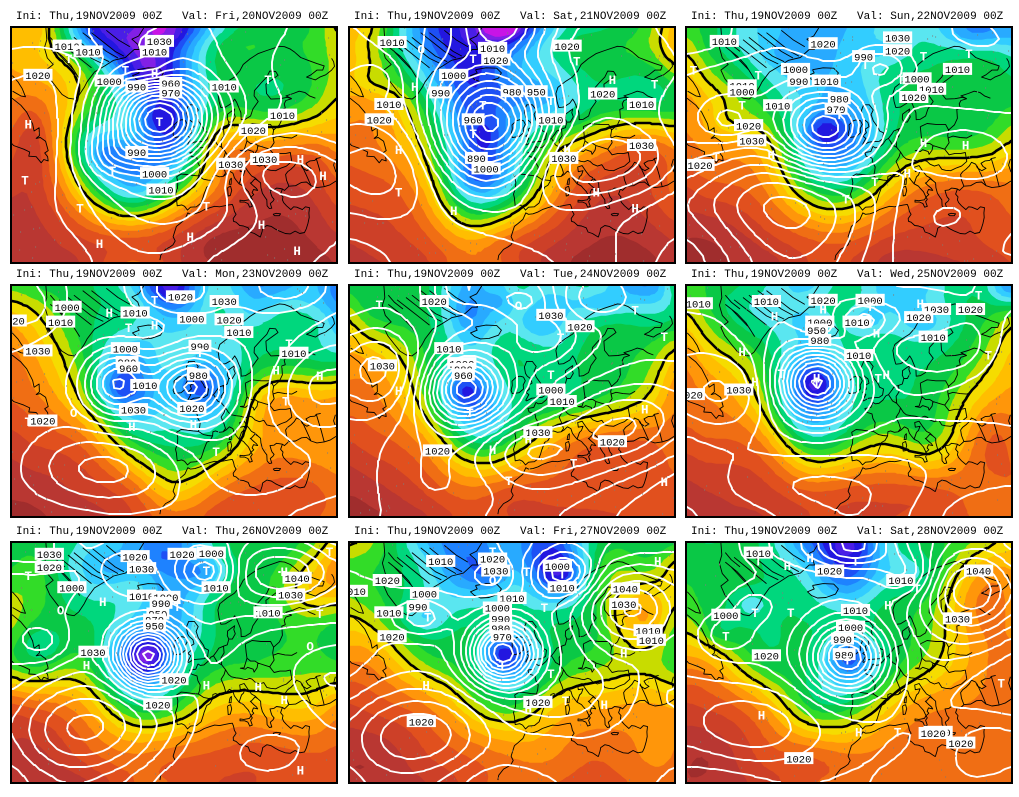 The image size is (1019, 797). I want to click on svg-text: 990, so click(440, 95).